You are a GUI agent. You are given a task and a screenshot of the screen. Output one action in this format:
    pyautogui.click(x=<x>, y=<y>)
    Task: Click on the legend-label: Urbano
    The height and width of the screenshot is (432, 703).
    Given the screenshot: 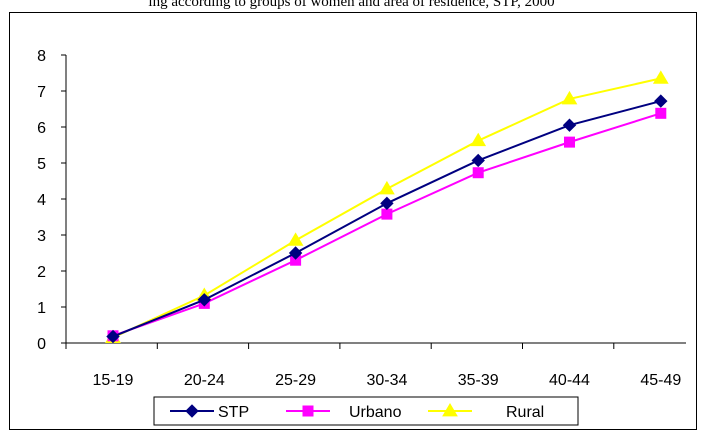 What is the action you would take?
    pyautogui.click(x=375, y=412)
    